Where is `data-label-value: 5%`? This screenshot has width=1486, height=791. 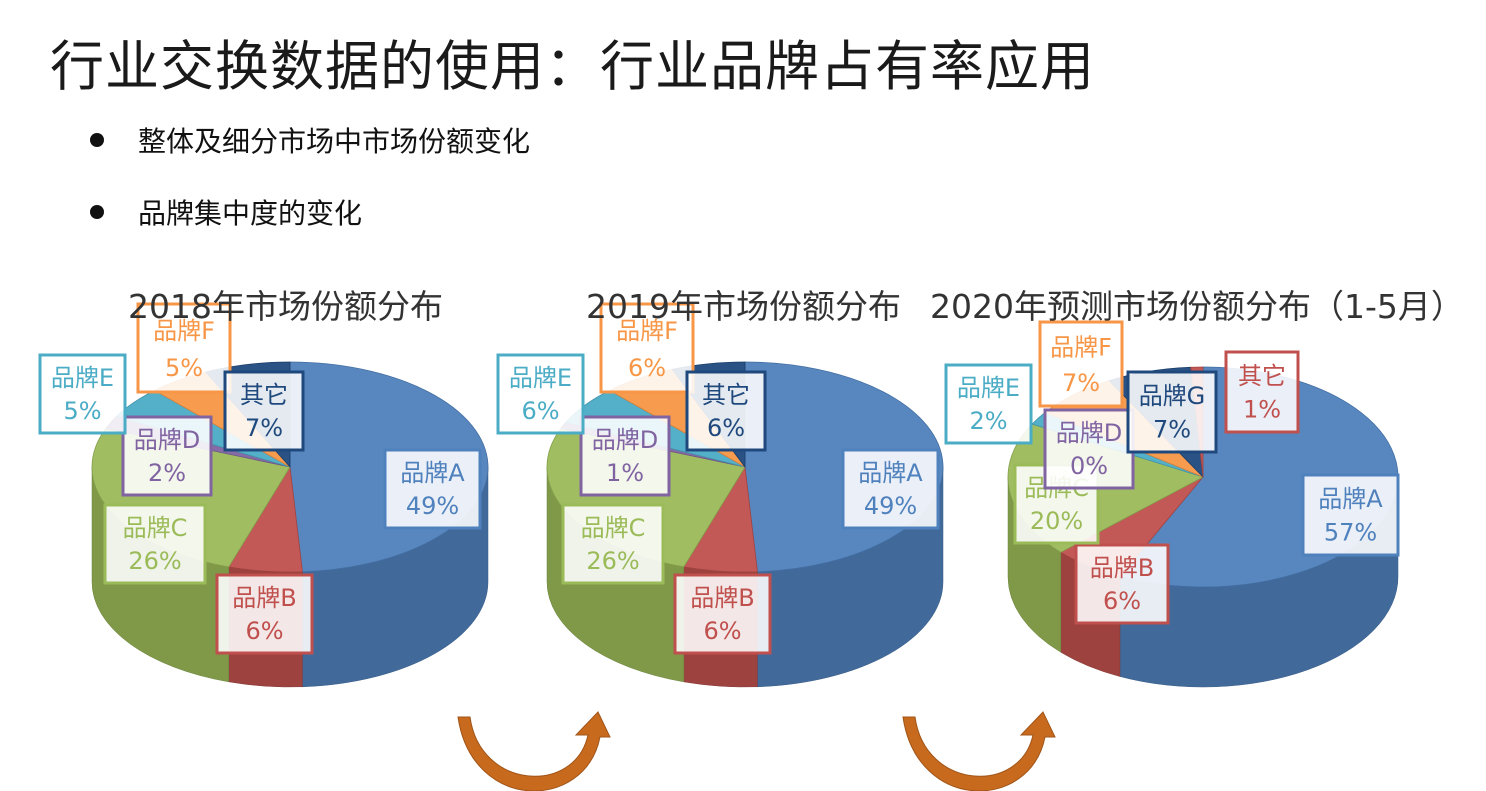
data-label-value: 5% is located at coordinates (184, 368).